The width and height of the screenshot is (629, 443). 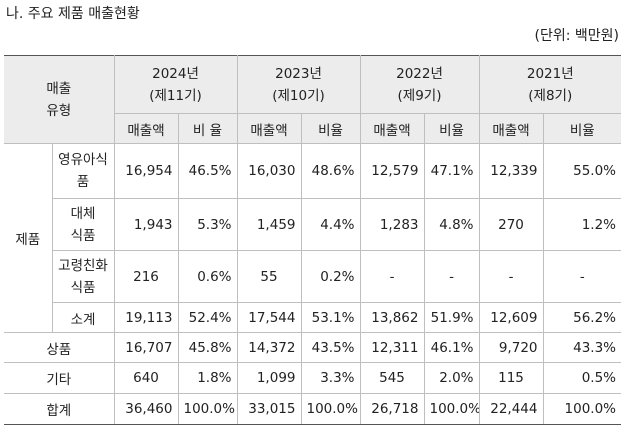 I want to click on header-ratio-2024: 비 율, so click(x=207, y=128).